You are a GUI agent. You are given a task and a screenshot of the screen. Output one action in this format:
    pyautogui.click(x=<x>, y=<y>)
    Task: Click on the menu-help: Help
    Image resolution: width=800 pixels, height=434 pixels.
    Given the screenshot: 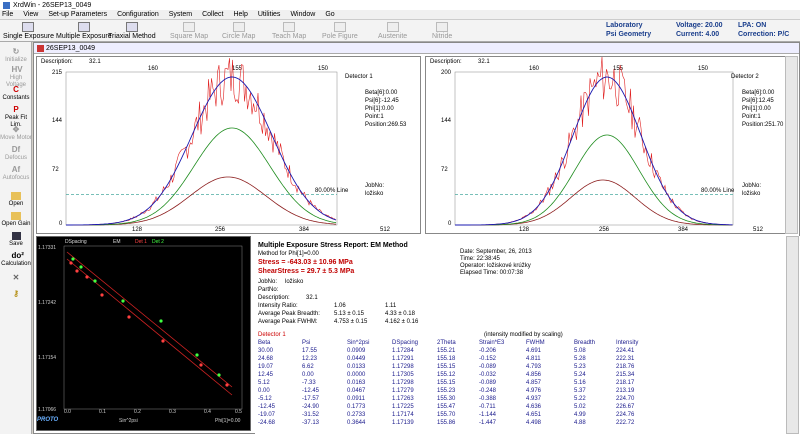 What is the action you would take?
    pyautogui.click(x=240, y=14)
    